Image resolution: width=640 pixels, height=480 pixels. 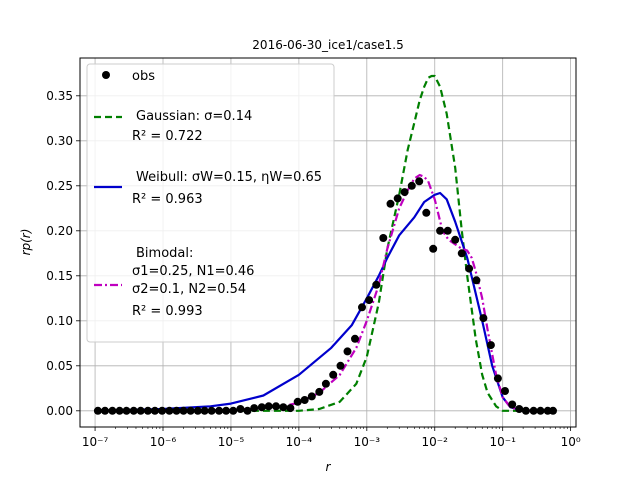 What do you see at coordinates (59, 411) in the screenshot?
I see `y-tick-label: 0.00` at bounding box center [59, 411].